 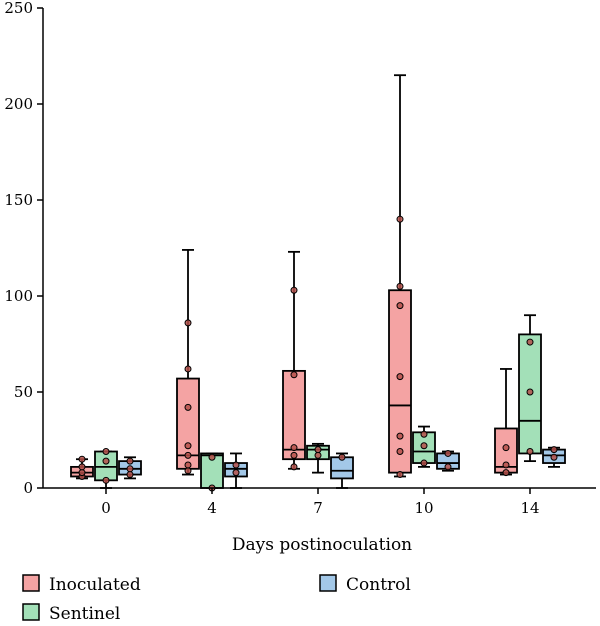 What do you see at coordinates (529, 508) in the screenshot?
I see `x-tick-label: 14` at bounding box center [529, 508].